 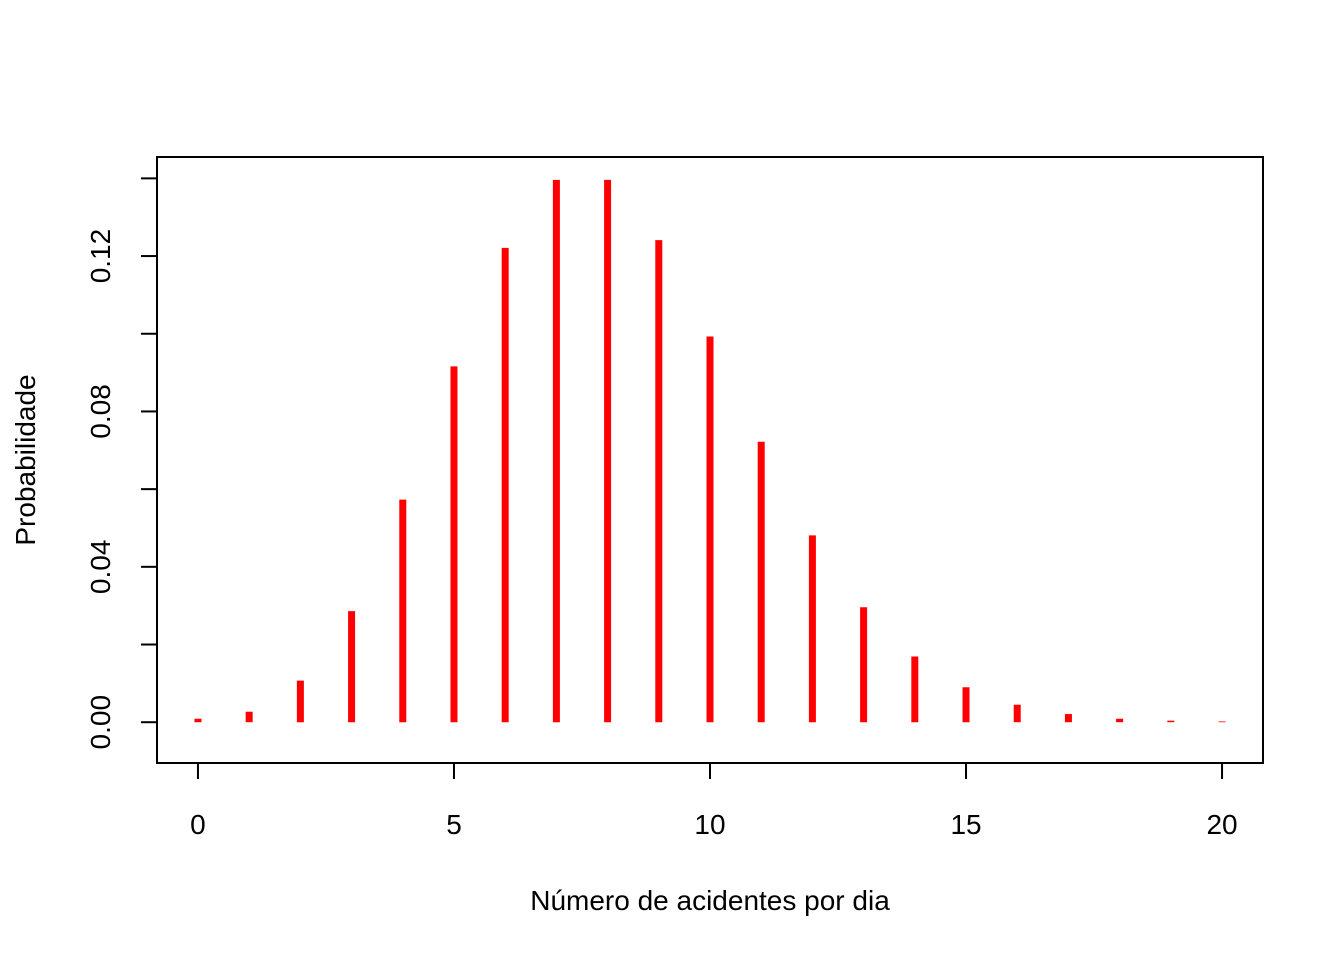 What do you see at coordinates (100, 411) in the screenshot?
I see `y-tick-label-4: 0.08` at bounding box center [100, 411].